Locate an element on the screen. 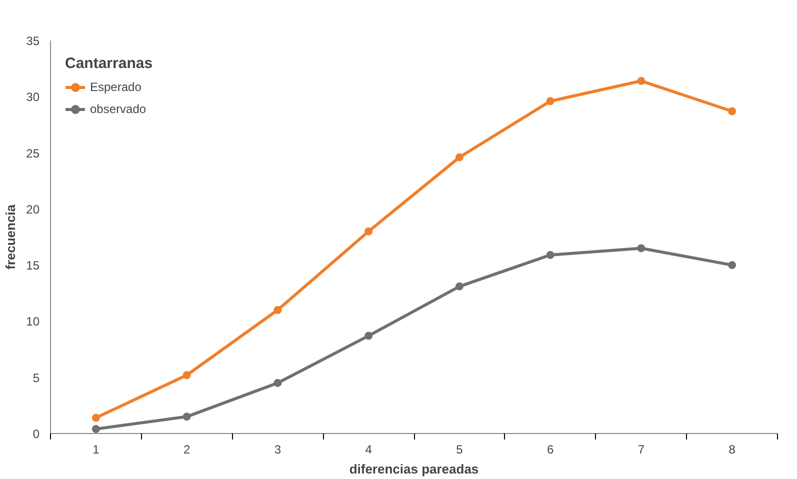 The height and width of the screenshot is (479, 797). legend-label: Esperado is located at coordinates (116, 87).